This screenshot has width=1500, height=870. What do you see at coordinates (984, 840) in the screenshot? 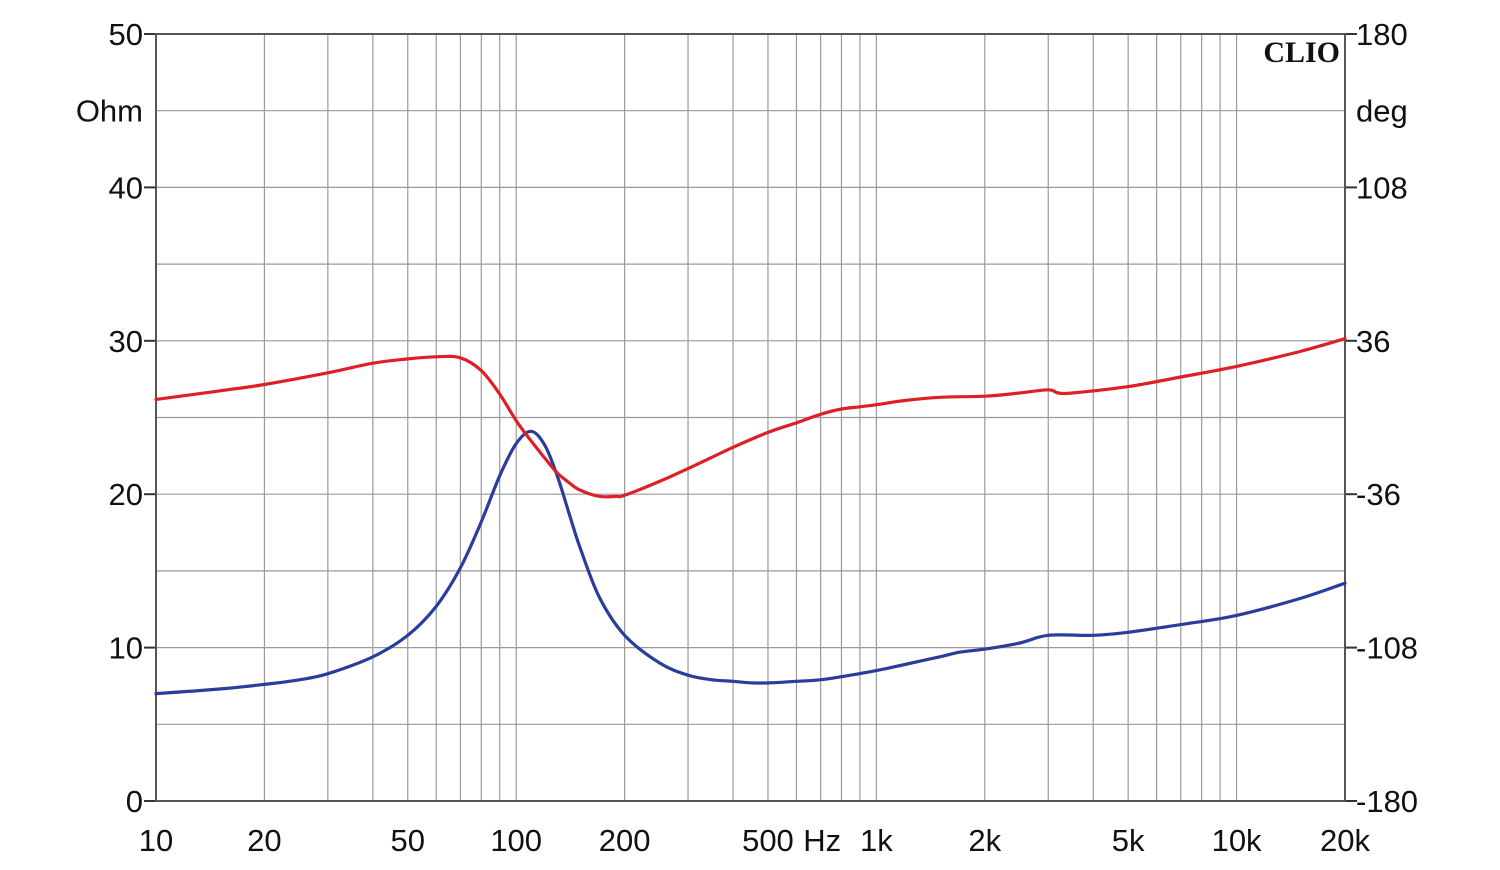
I see `x-tick-label: 2k` at bounding box center [984, 840].